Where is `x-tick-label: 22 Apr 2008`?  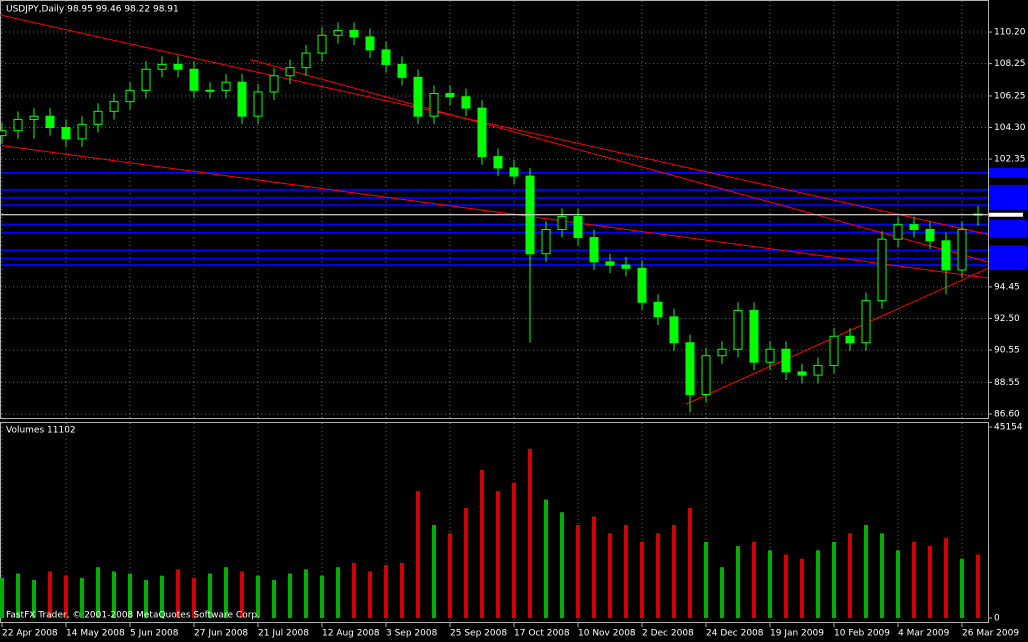 x-tick-label: 22 Apr 2008 is located at coordinates (30, 634).